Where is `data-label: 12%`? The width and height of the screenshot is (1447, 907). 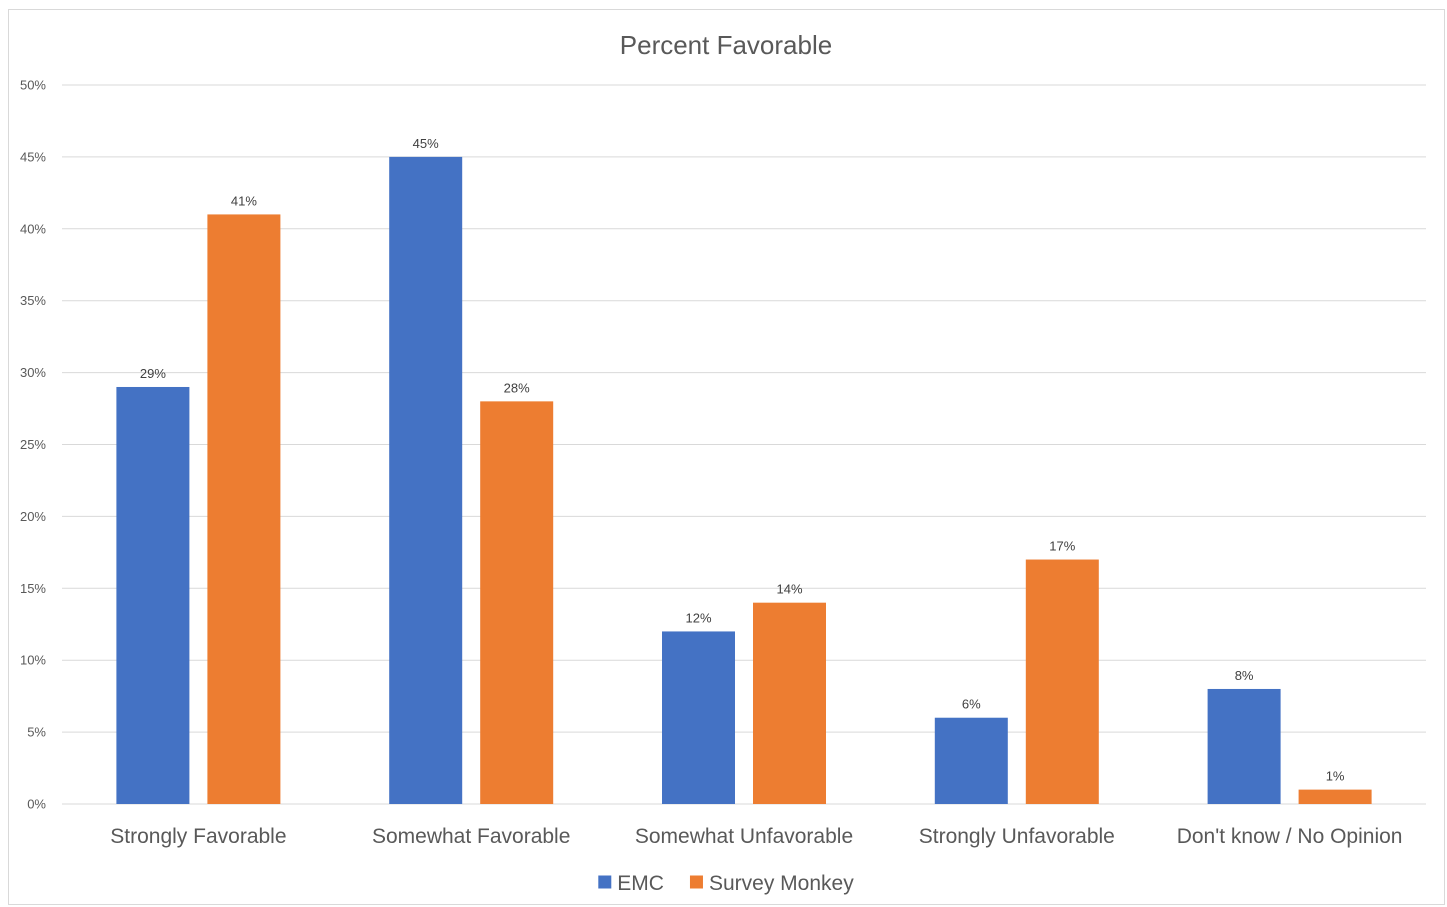 data-label: 12% is located at coordinates (698, 617).